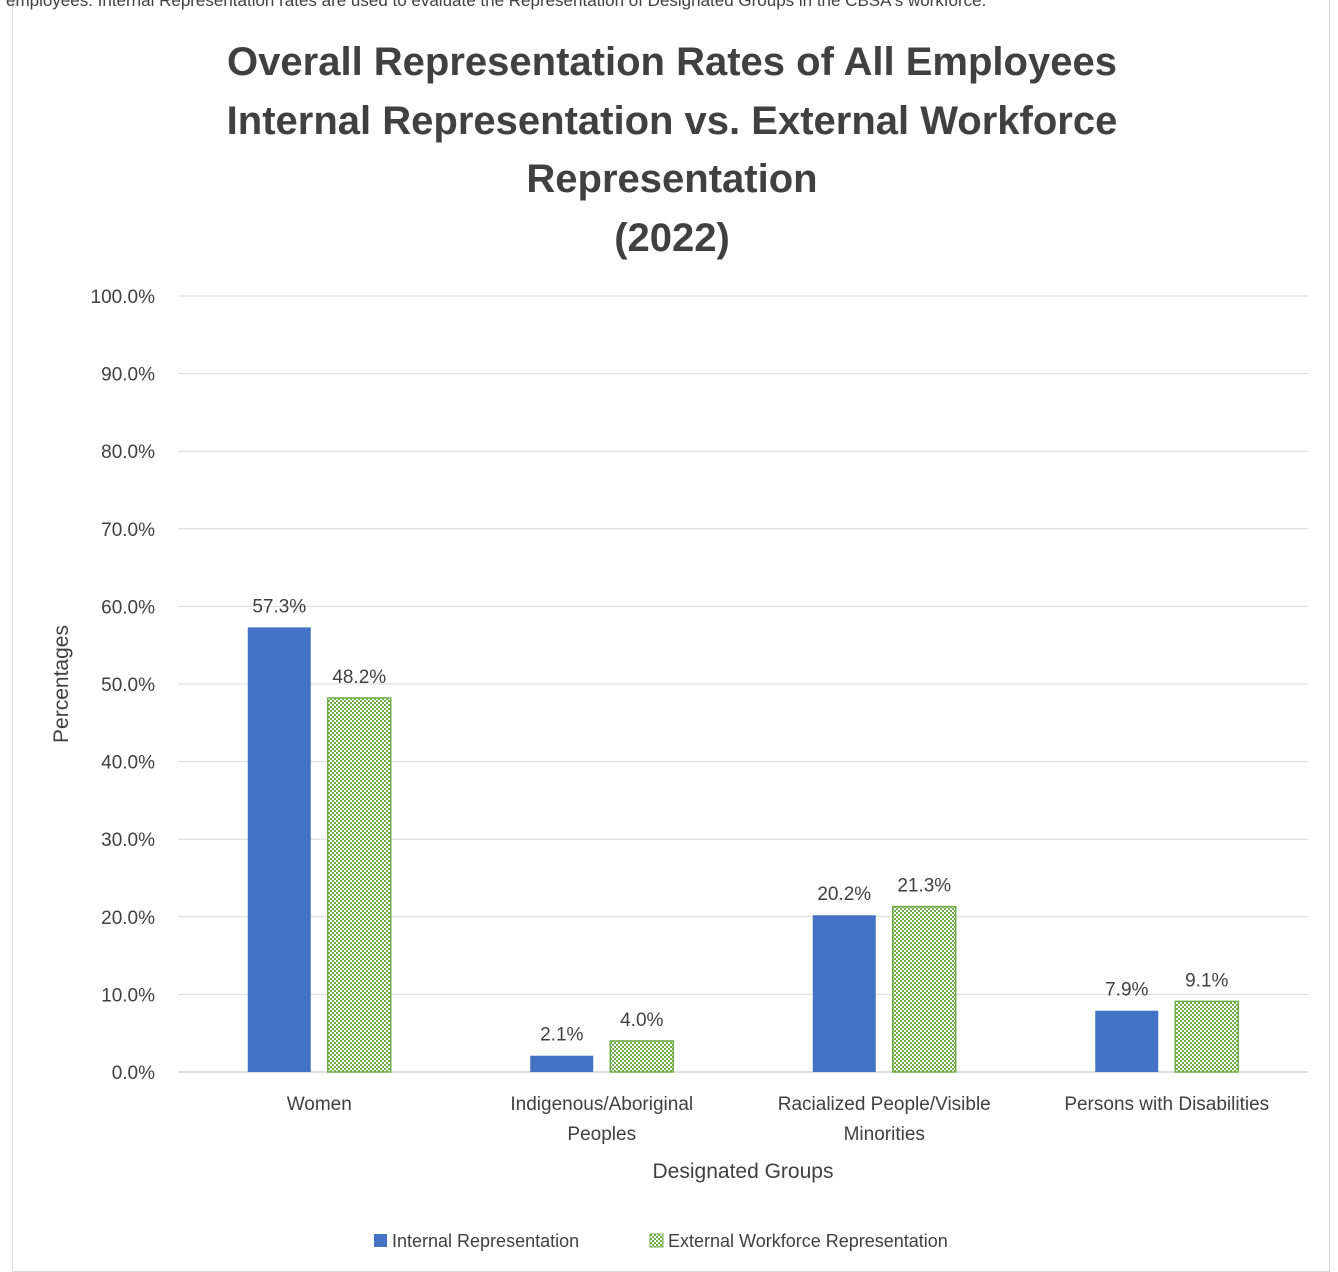 This screenshot has width=1338, height=1272. What do you see at coordinates (1126, 990) in the screenshot?
I see `data-label: 7.9%` at bounding box center [1126, 990].